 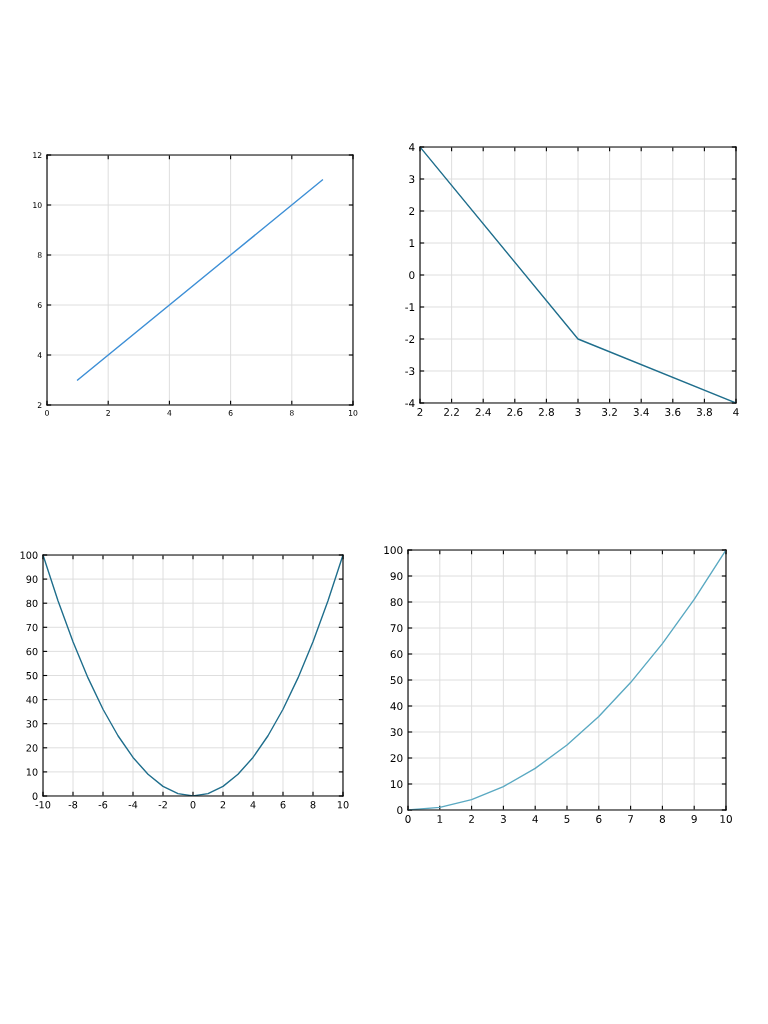 I want to click on line-series, so click(x=193, y=675).